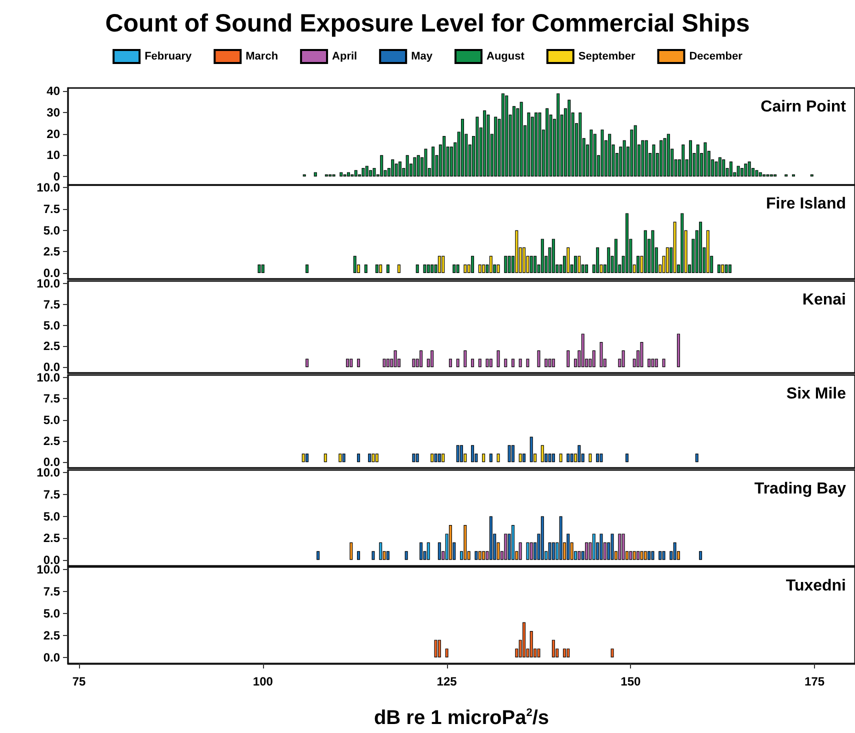 The height and width of the screenshot is (733, 855). I want to click on x-tick-label: 175, so click(814, 681).